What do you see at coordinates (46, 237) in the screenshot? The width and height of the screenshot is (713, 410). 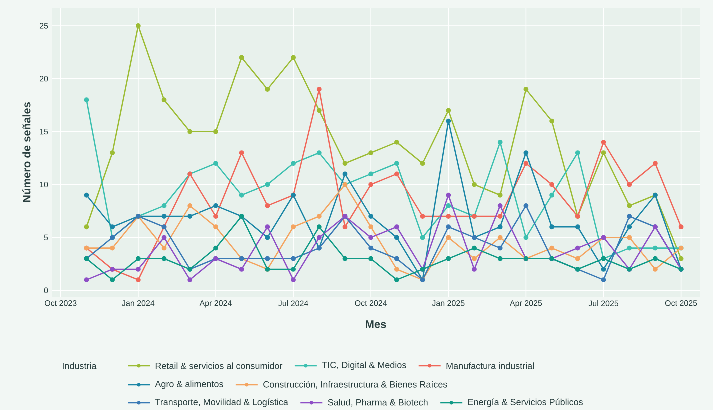 I see `y-tick-label: 5` at bounding box center [46, 237].